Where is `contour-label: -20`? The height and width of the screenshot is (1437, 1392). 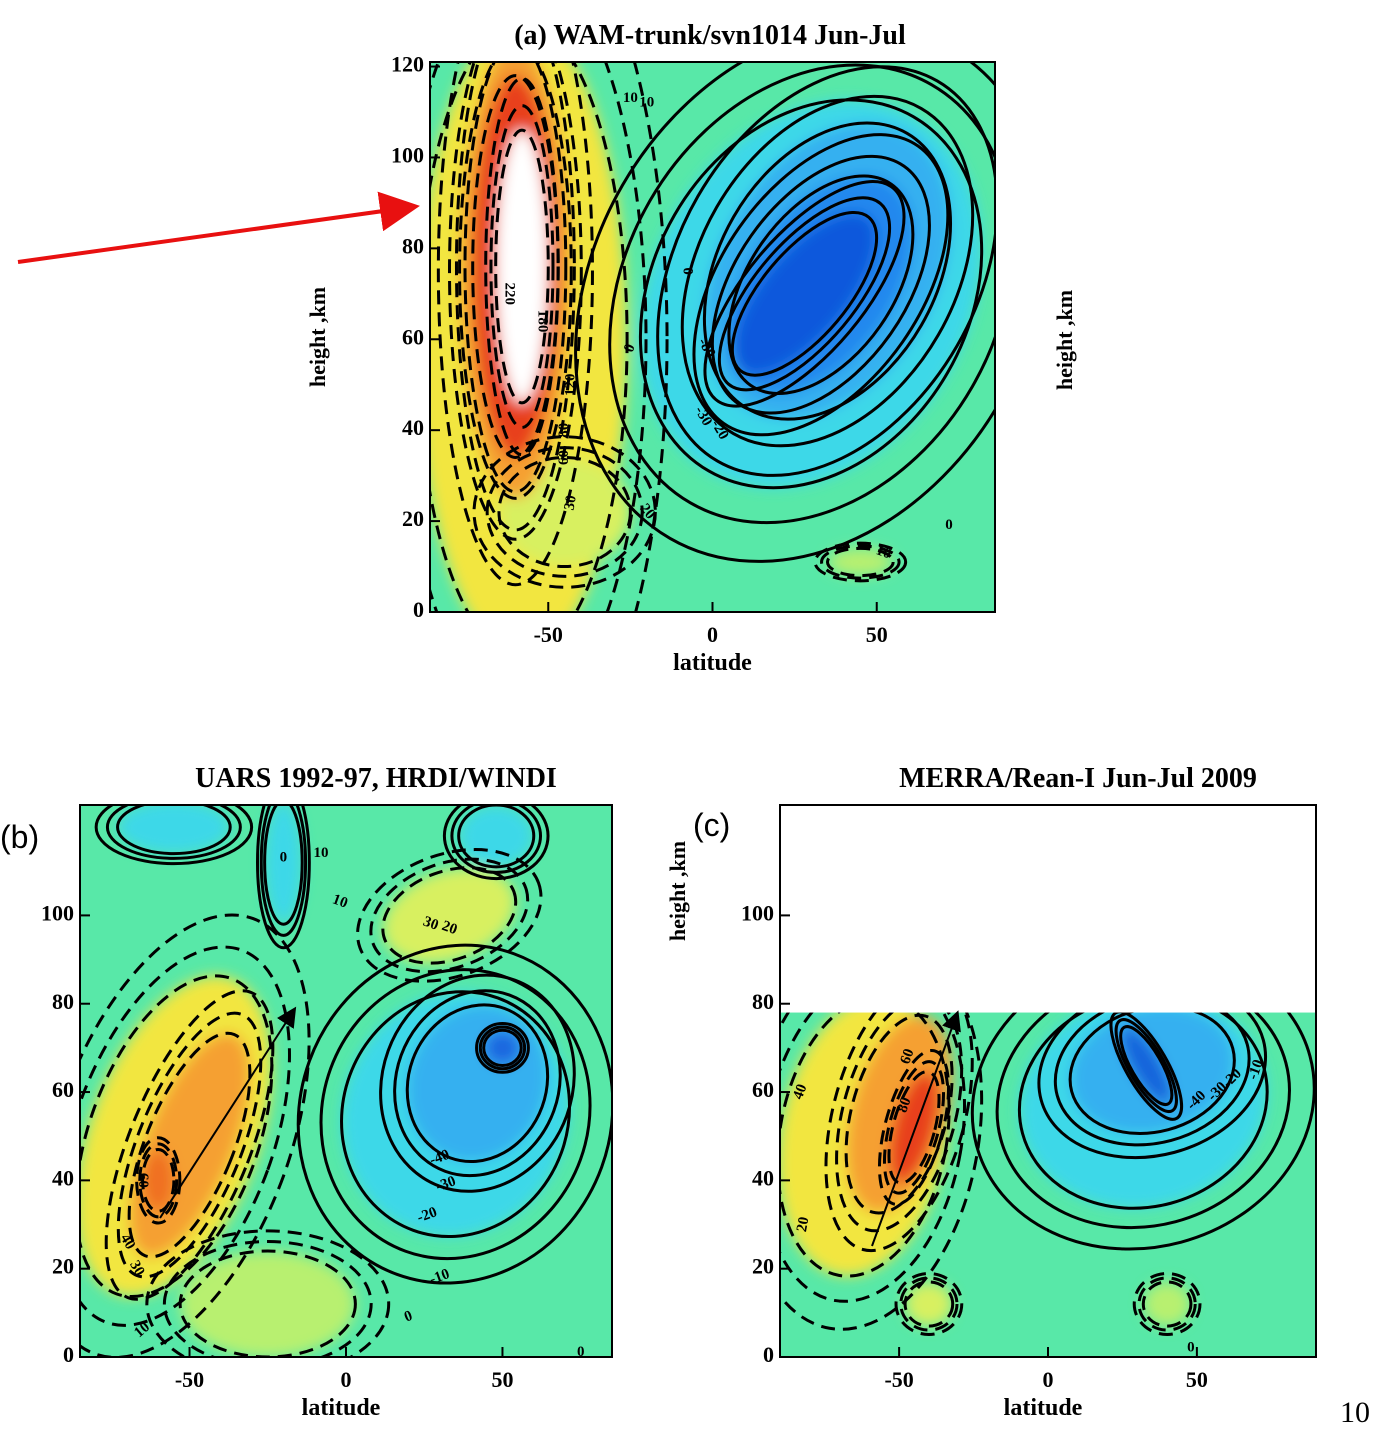 contour-label: -20 is located at coordinates (427, 1215).